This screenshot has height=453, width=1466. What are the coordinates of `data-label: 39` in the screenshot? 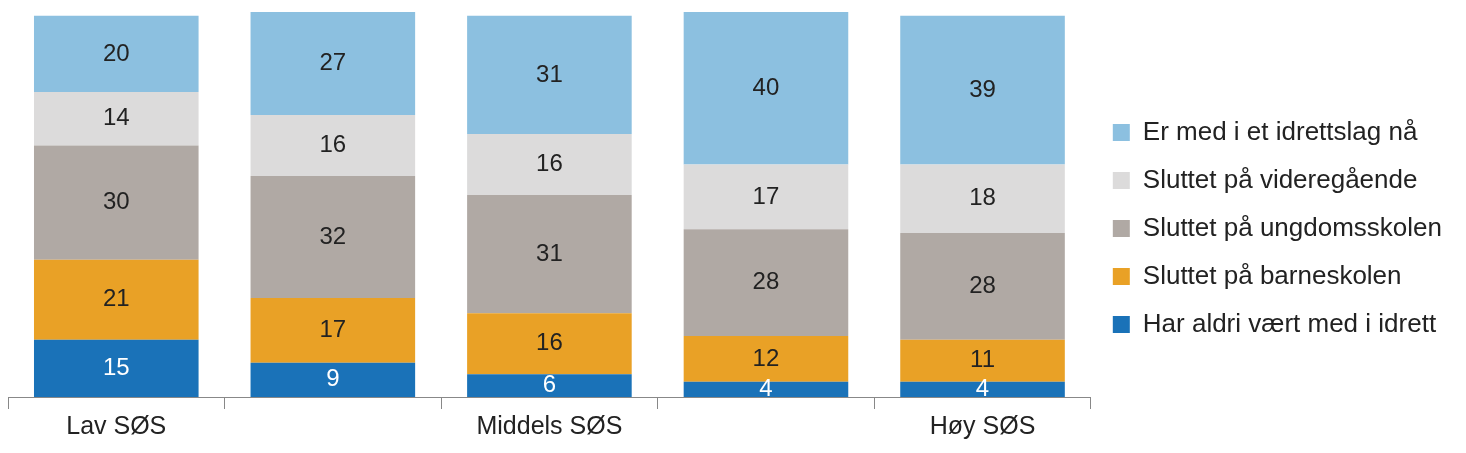 It's located at (982, 88).